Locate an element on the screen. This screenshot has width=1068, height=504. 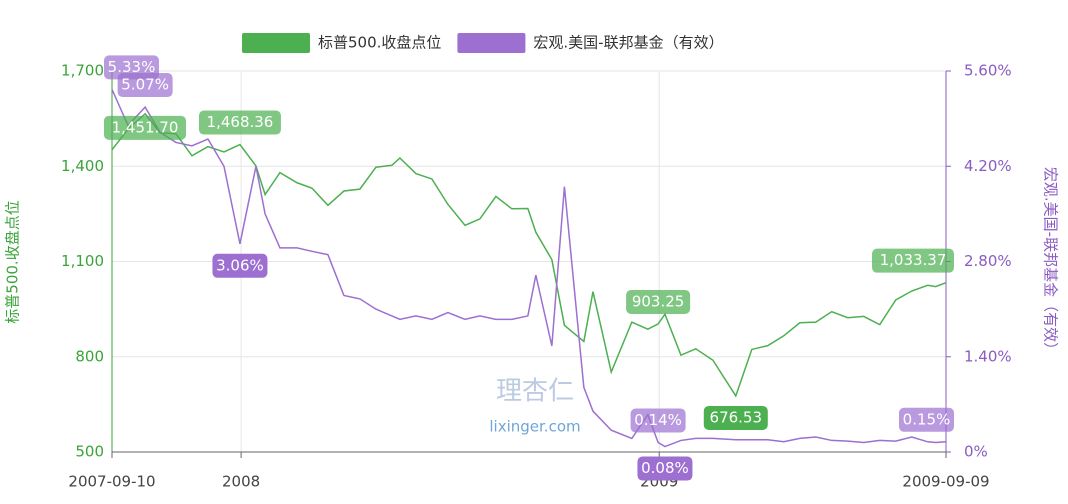
legend-label: 宏观.美国-联邦基金（有效） is located at coordinates (628, 43).